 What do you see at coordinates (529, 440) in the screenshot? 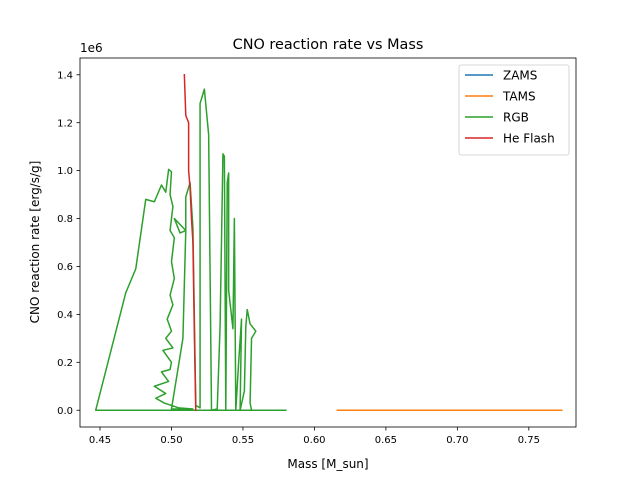
I see `x-tick-label: 0.75` at bounding box center [529, 440].